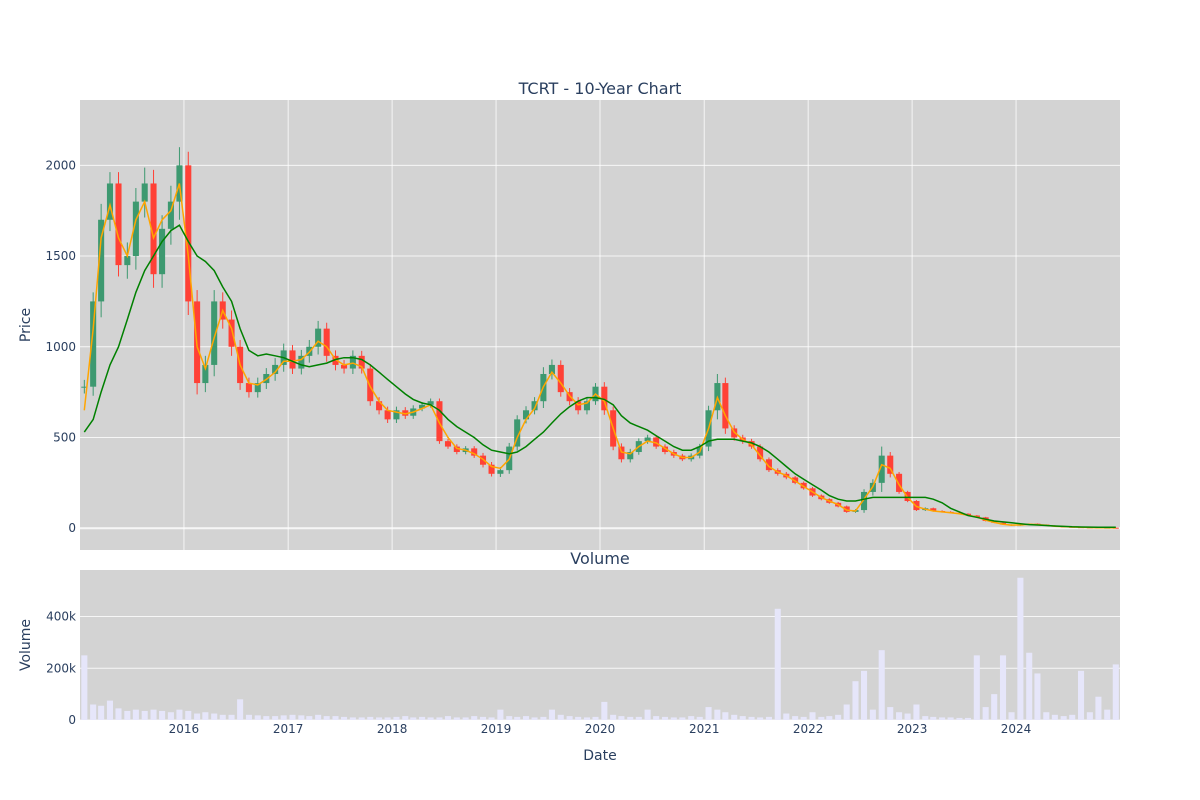  Describe the element at coordinates (600, 558) in the screenshot. I see `volume-subplot-title: Volume` at that location.